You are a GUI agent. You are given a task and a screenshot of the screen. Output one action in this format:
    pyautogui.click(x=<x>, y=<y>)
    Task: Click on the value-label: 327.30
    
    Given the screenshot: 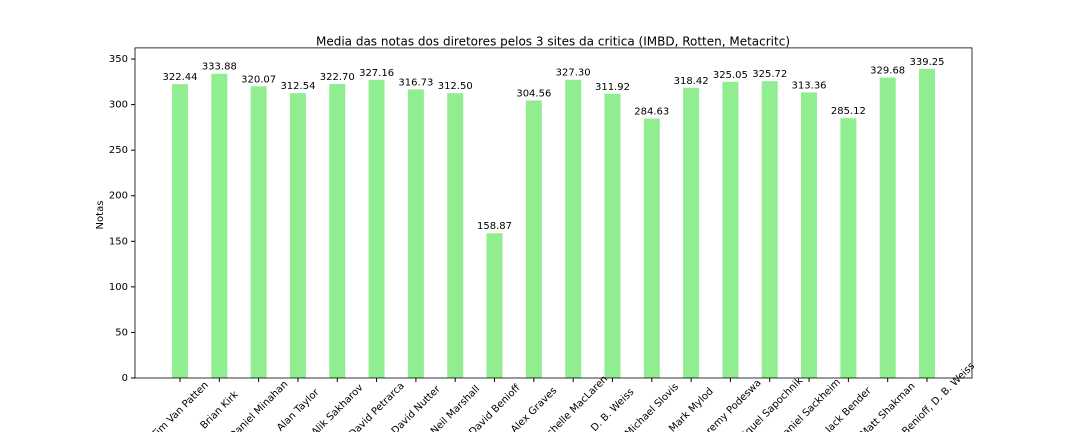 What is the action you would take?
    pyautogui.click(x=573, y=73)
    